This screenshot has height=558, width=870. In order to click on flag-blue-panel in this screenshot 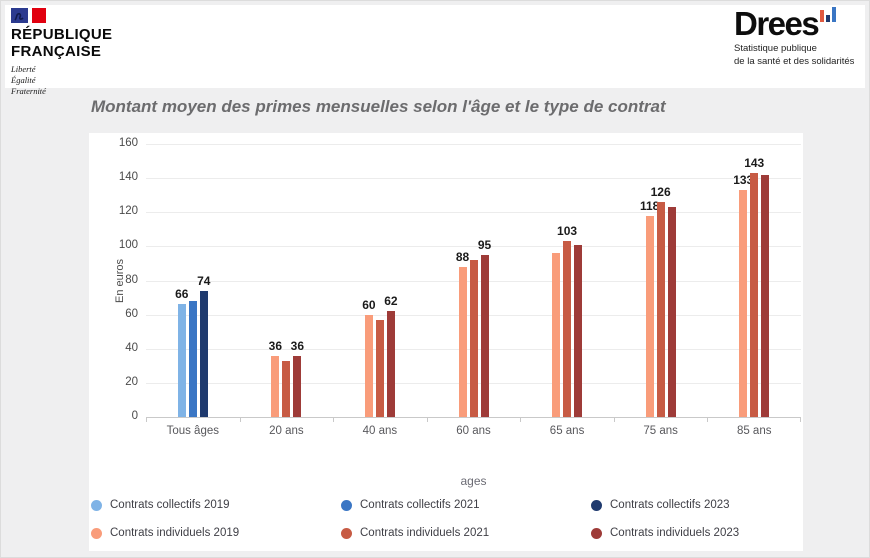, I will do `click(19, 15)`.